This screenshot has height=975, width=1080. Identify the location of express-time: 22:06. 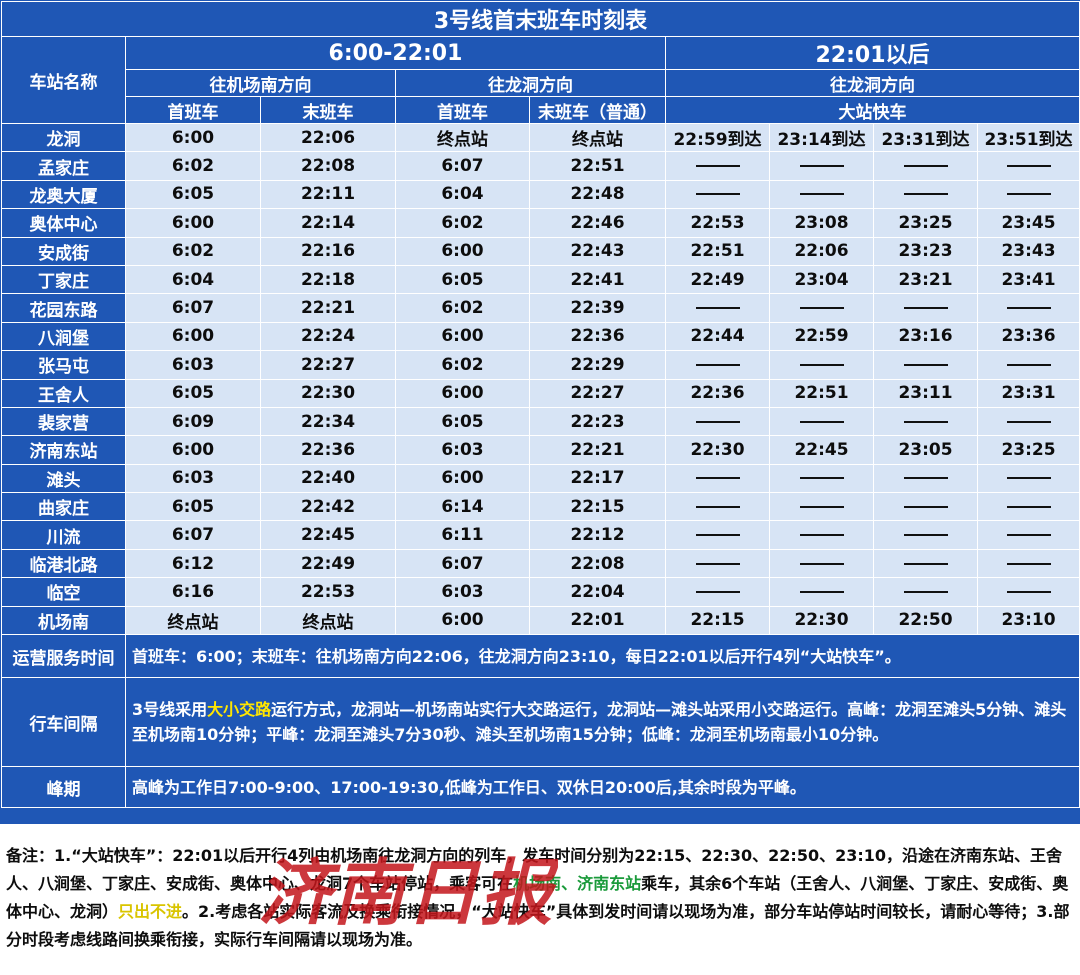
(821, 251).